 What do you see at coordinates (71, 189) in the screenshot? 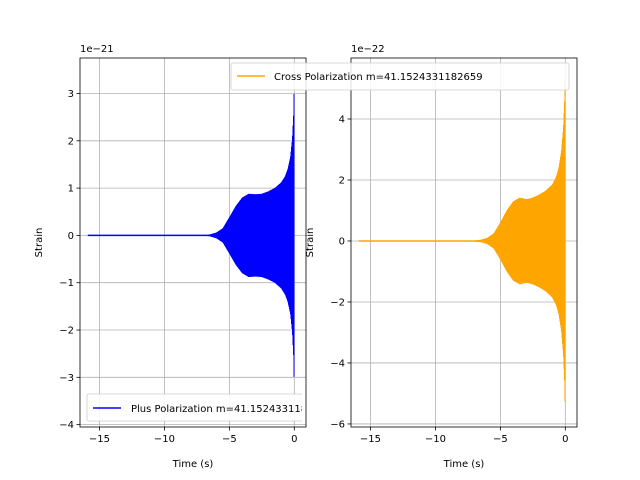
I see `y-tick-label: 1` at bounding box center [71, 189].